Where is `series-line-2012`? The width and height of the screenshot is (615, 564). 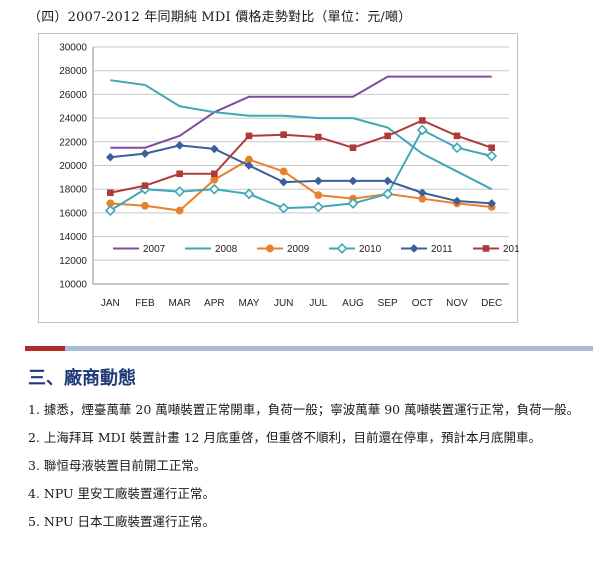 series-line-2012 is located at coordinates (301, 156).